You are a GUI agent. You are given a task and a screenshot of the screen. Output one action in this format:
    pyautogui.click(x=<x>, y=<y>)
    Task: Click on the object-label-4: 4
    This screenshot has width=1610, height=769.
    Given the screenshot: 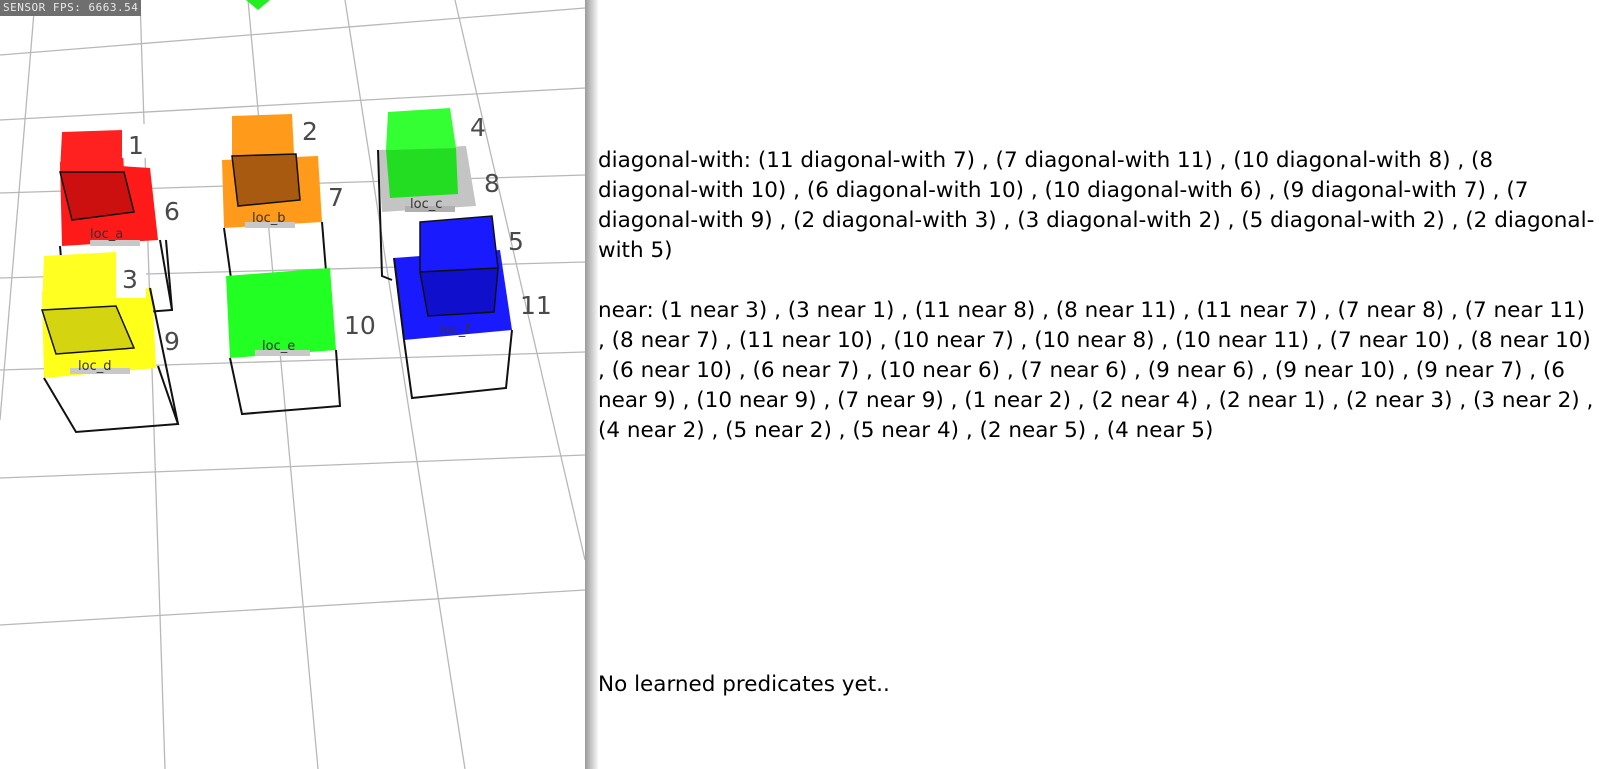 What is the action you would take?
    pyautogui.click(x=478, y=127)
    